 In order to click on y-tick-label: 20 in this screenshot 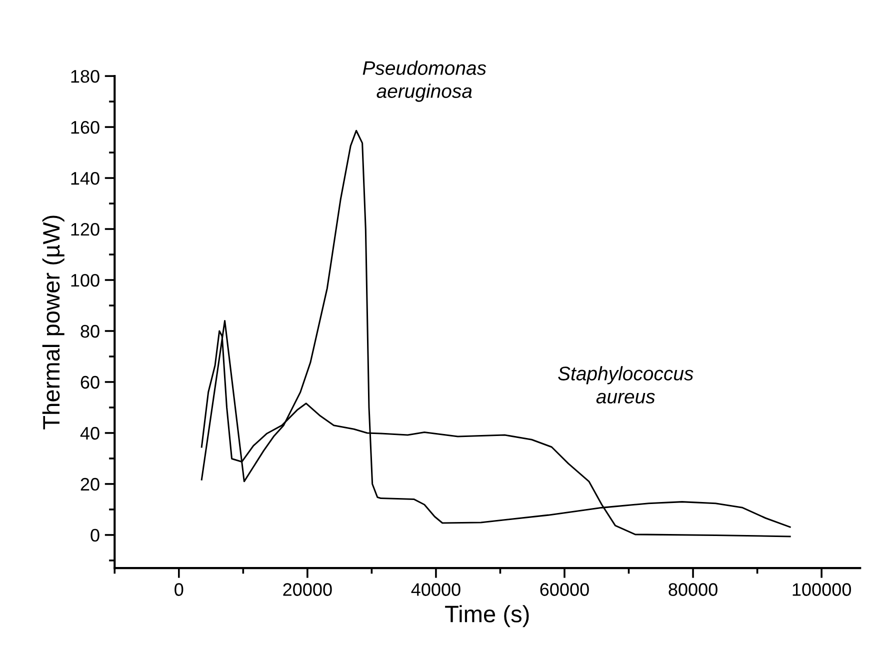, I will do `click(90, 484)`.